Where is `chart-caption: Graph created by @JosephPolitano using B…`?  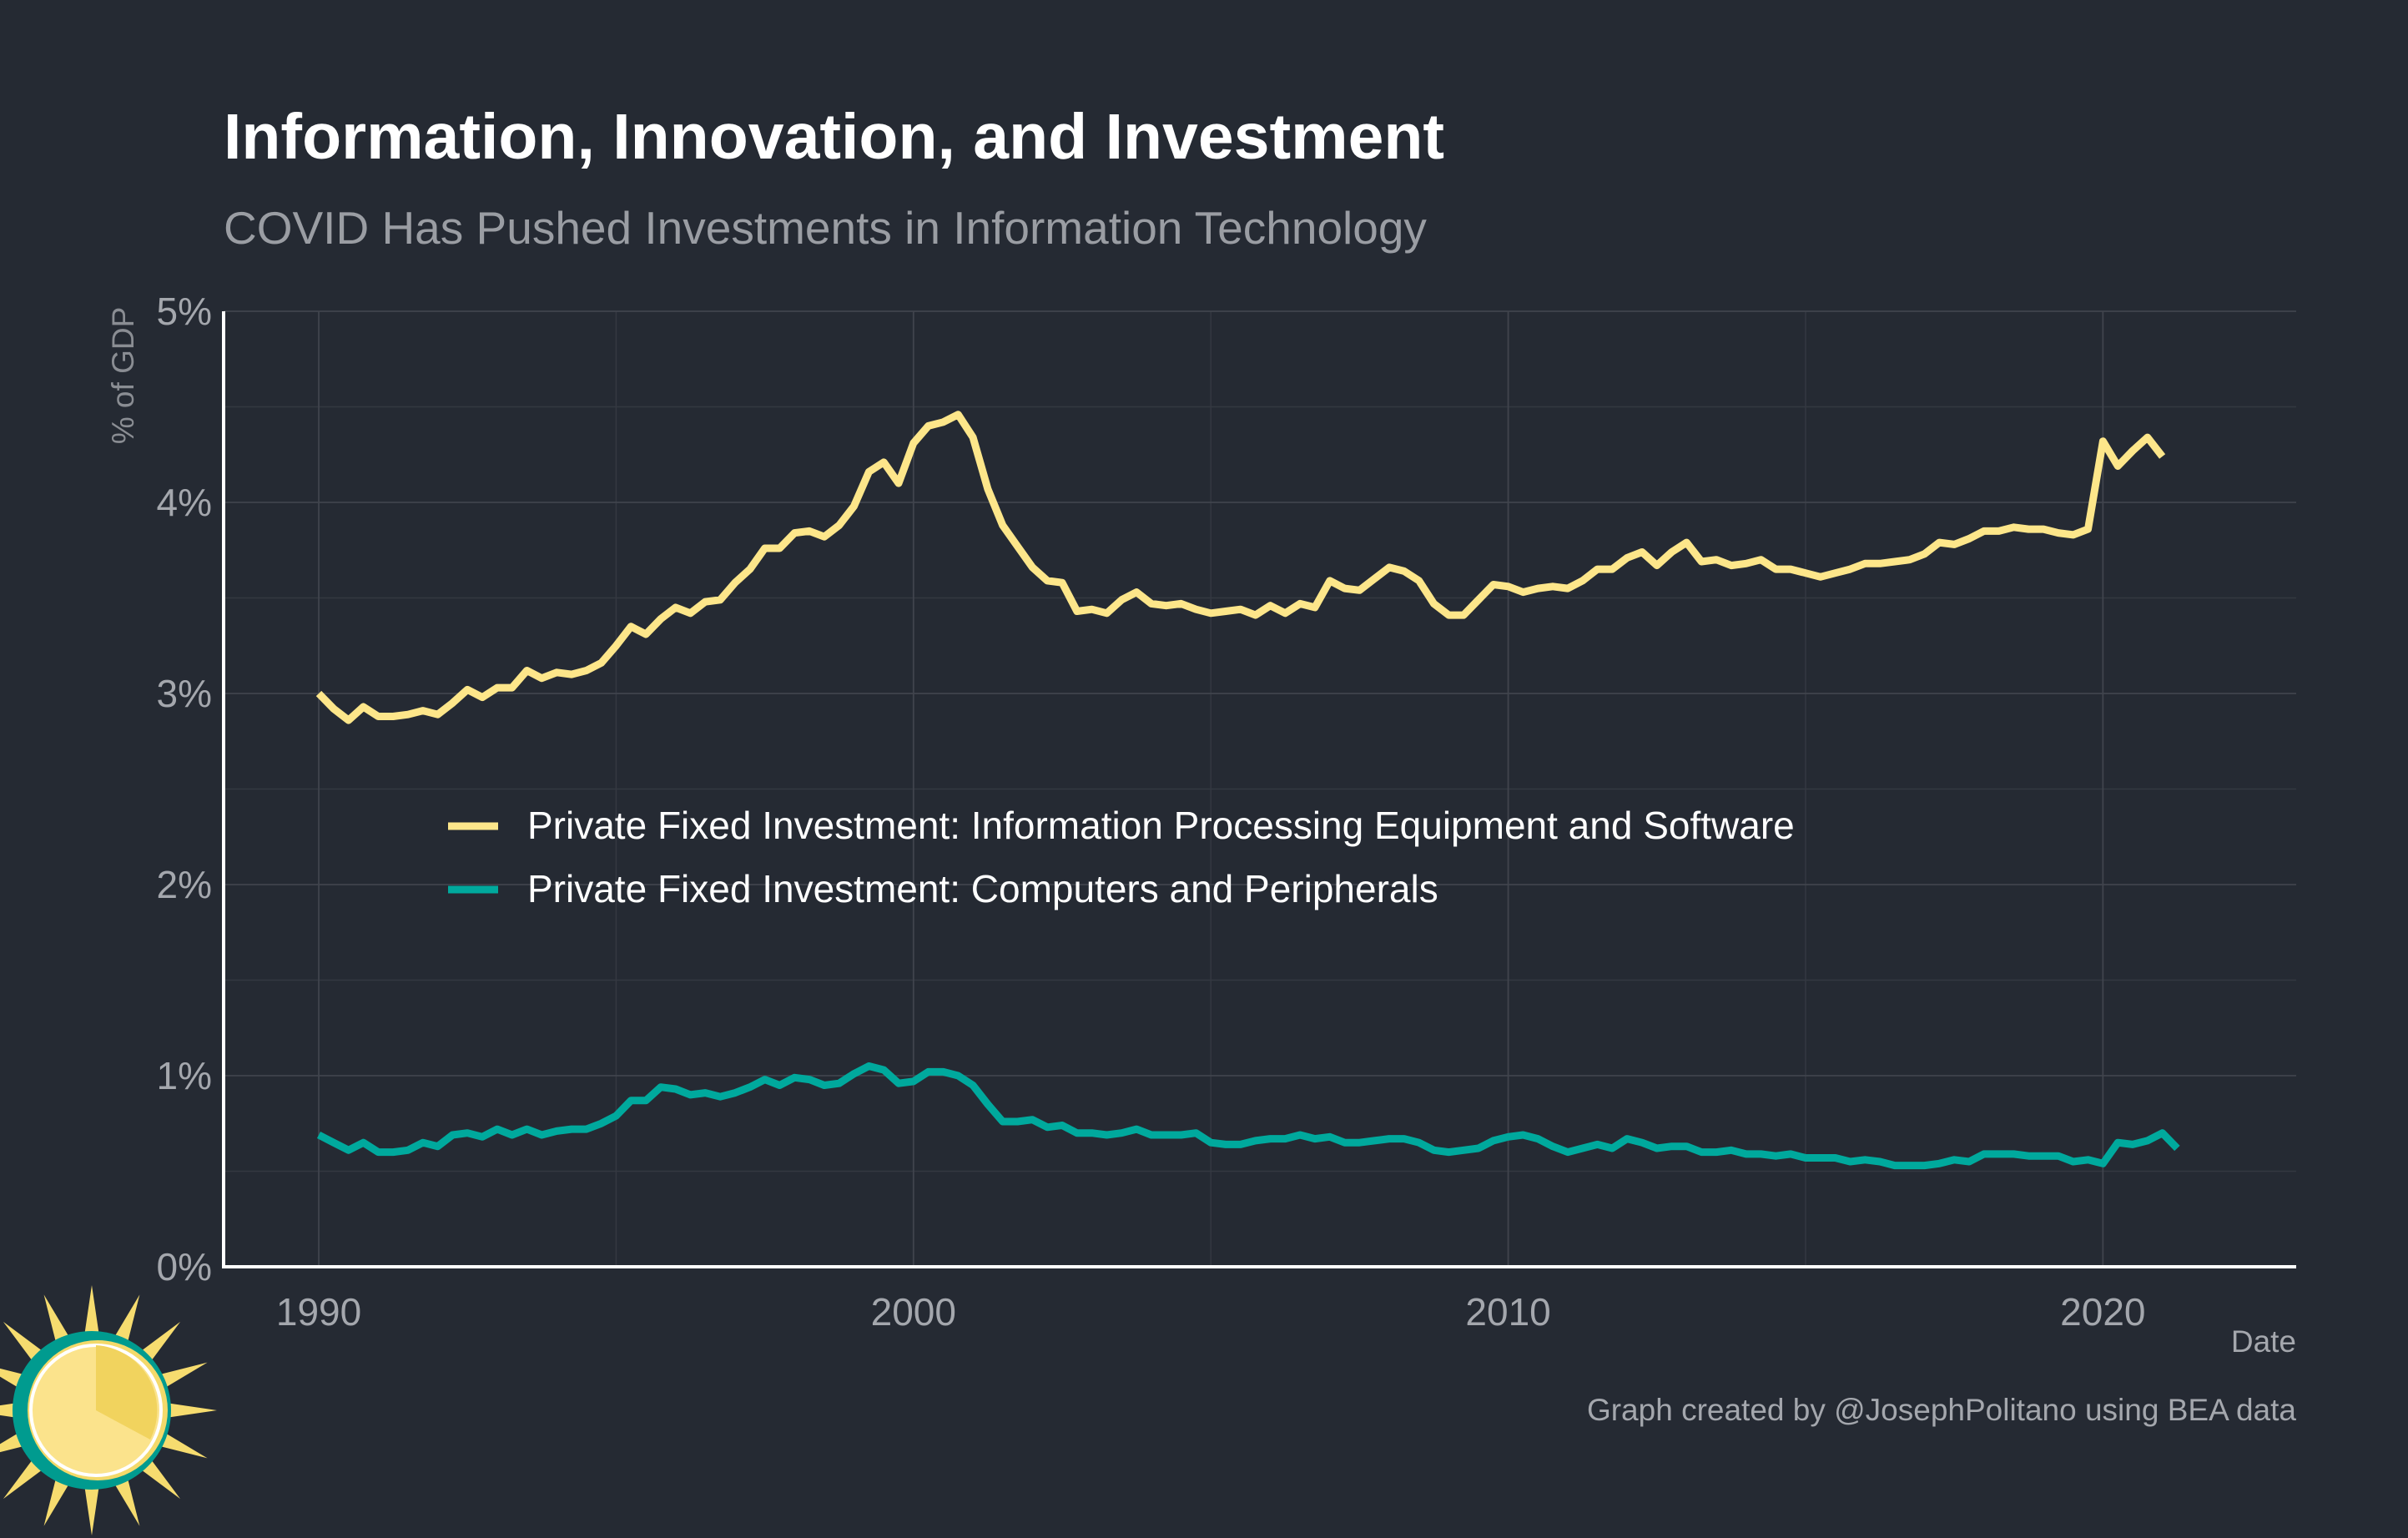
chart-caption: Graph created by @JosephPolitano using B… is located at coordinates (1941, 1410).